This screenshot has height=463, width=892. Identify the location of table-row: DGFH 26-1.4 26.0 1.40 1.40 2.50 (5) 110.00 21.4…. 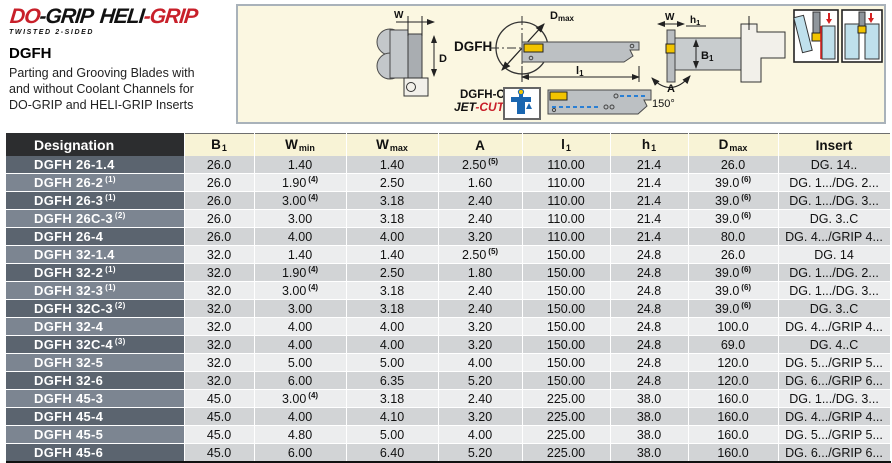
(448, 165).